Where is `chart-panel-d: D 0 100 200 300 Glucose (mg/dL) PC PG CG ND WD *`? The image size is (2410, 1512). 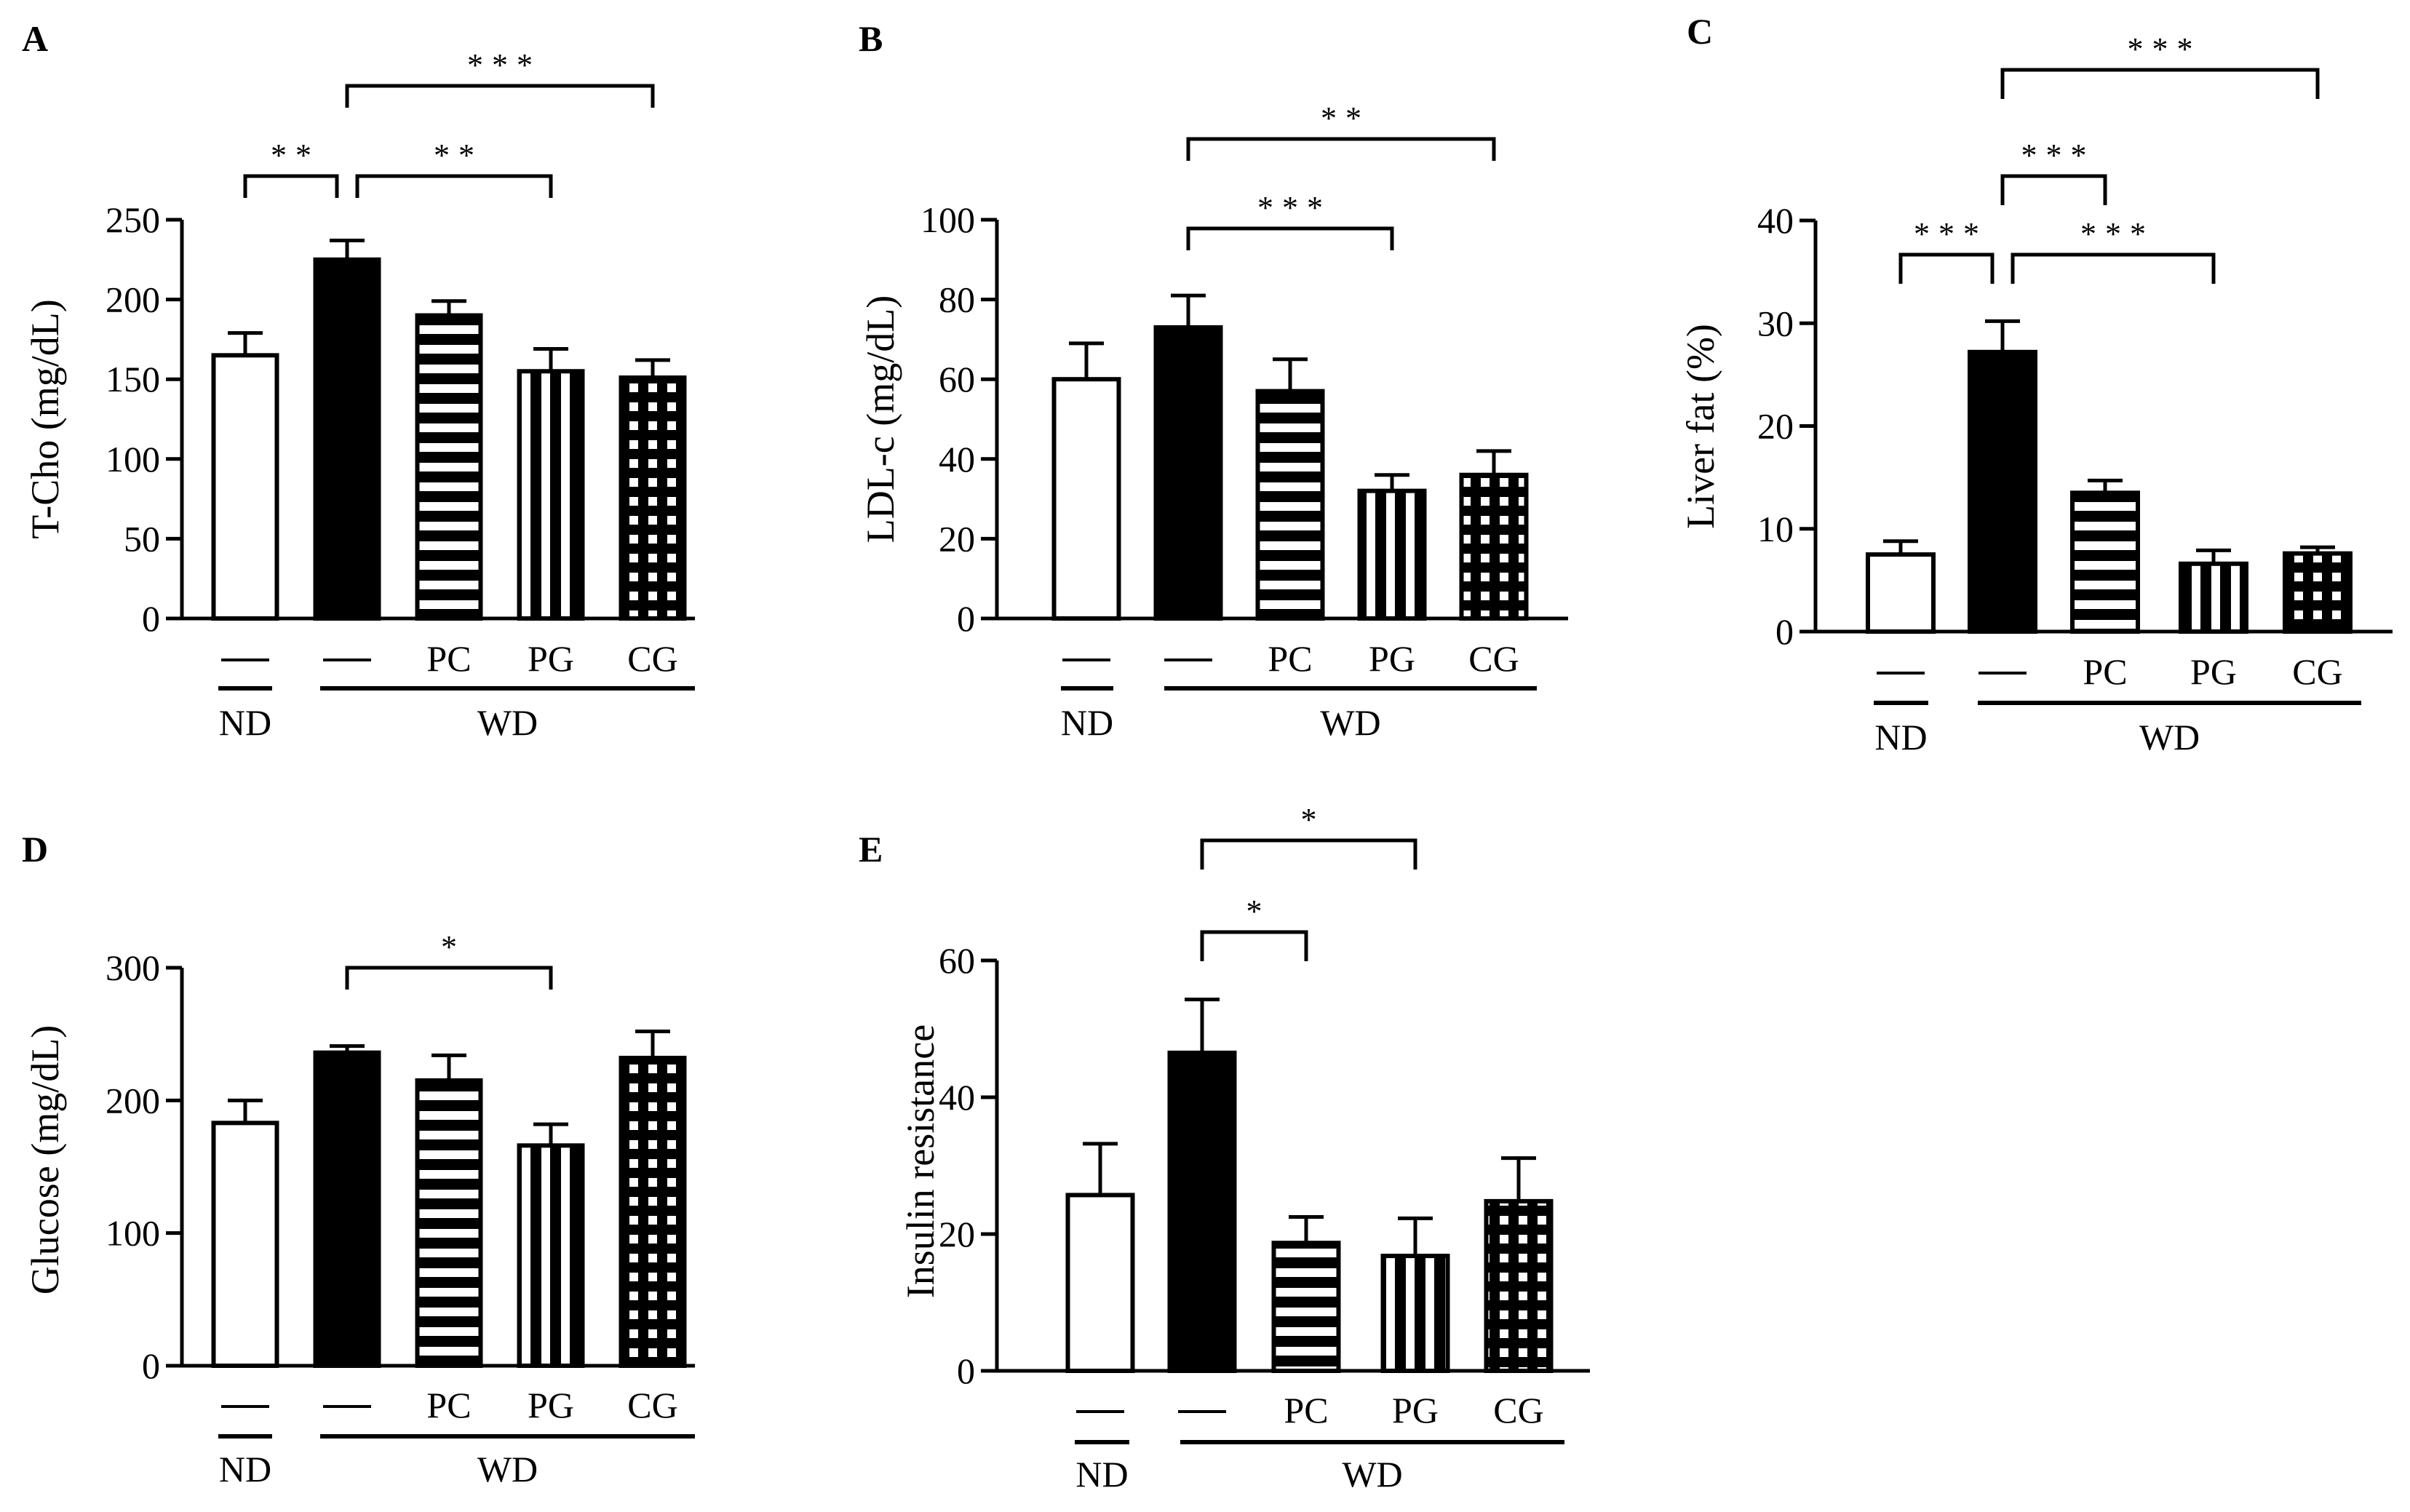
chart-panel-d: D 0 100 200 300 Glucose (mg/dL) PC PG CG ND WD * is located at coordinates (358, 1159).